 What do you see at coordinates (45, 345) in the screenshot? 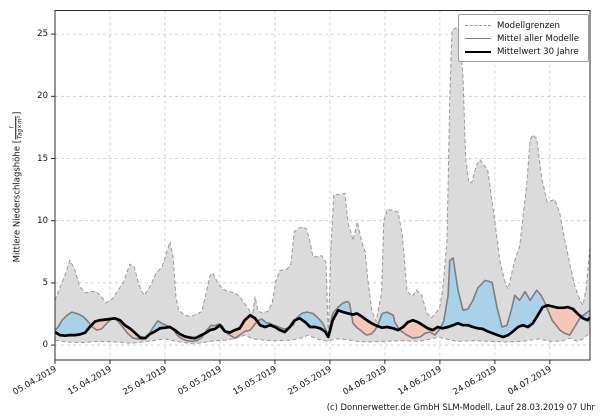
I see `y-tick-label: 0` at bounding box center [45, 345].